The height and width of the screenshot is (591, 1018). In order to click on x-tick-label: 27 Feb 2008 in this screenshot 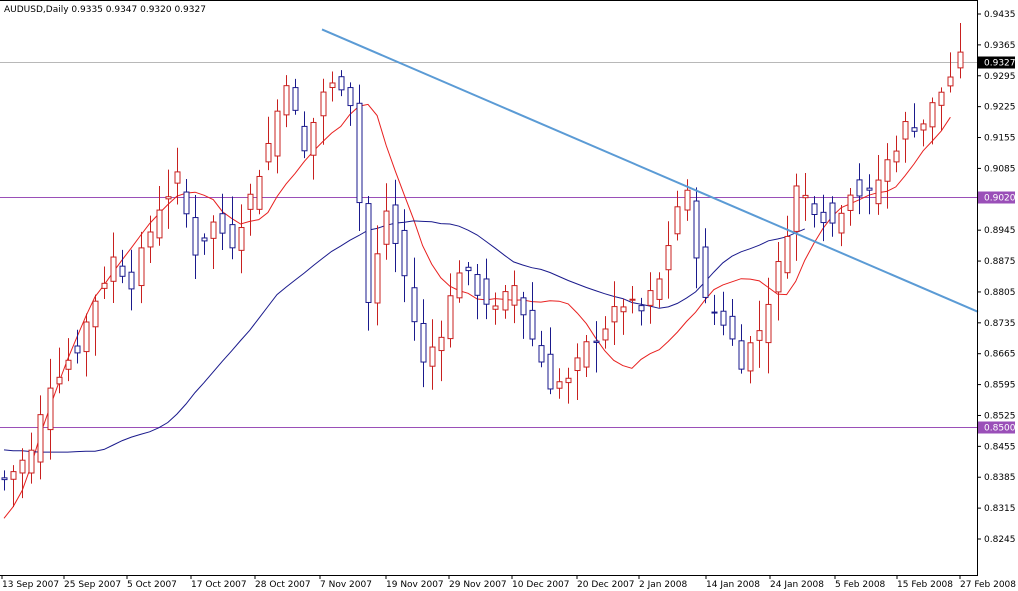, I will do `click(988, 585)`.